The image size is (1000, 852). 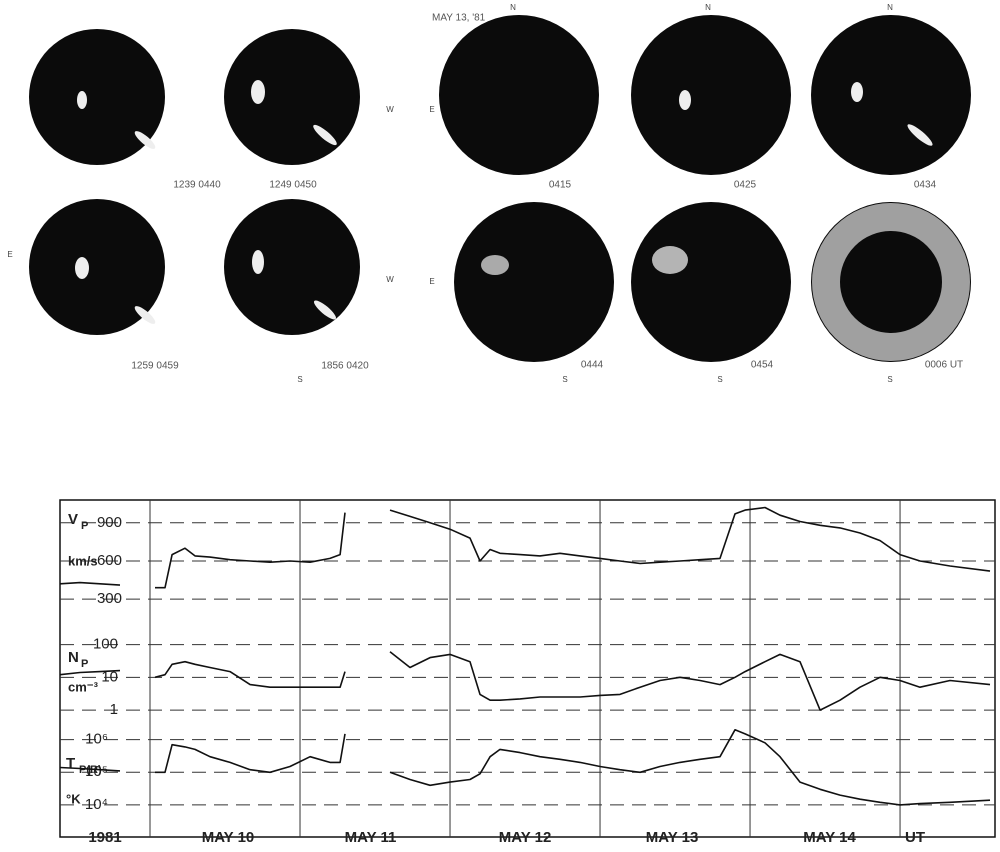 What do you see at coordinates (109, 560) in the screenshot?
I see `y-tick-label: 600` at bounding box center [109, 560].